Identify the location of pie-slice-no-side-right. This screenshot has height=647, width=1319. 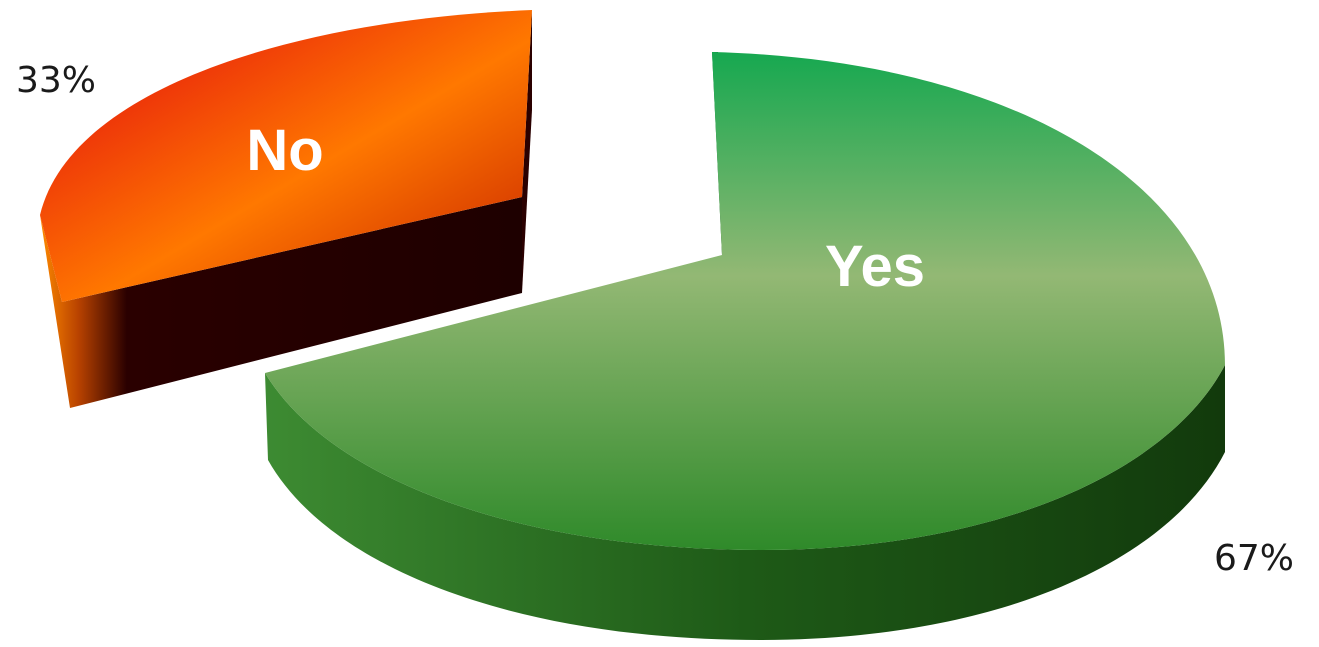
(527, 151).